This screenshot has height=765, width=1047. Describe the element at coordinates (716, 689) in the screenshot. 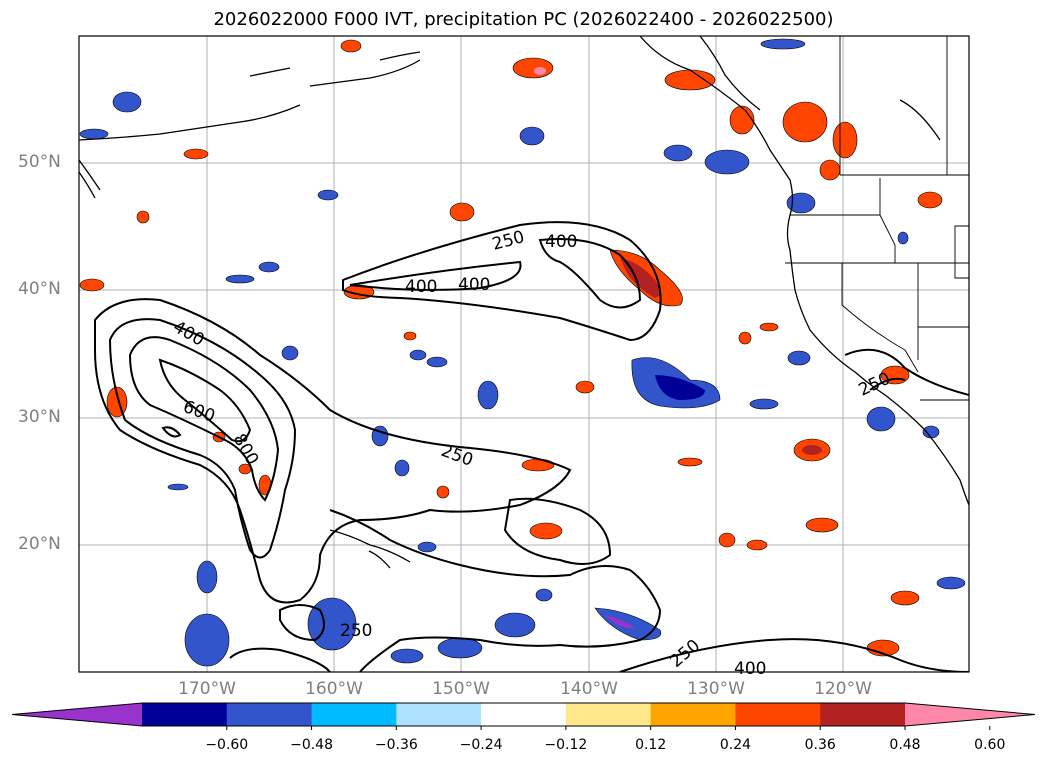

I see `lon-label-130w: 130°W` at that location.